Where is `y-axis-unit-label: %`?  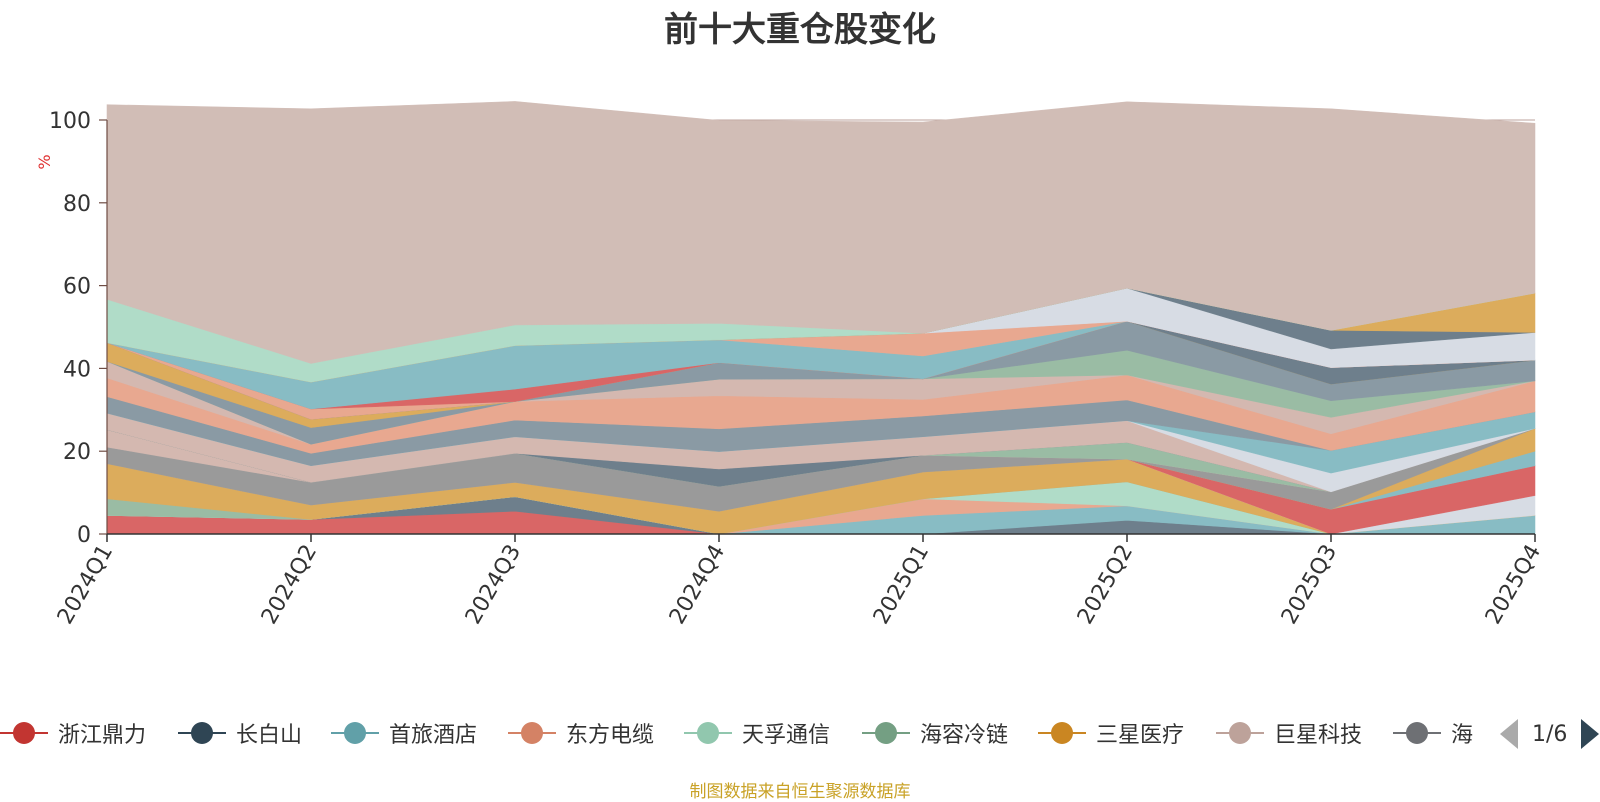 y-axis-unit-label: % is located at coordinates (44, 161).